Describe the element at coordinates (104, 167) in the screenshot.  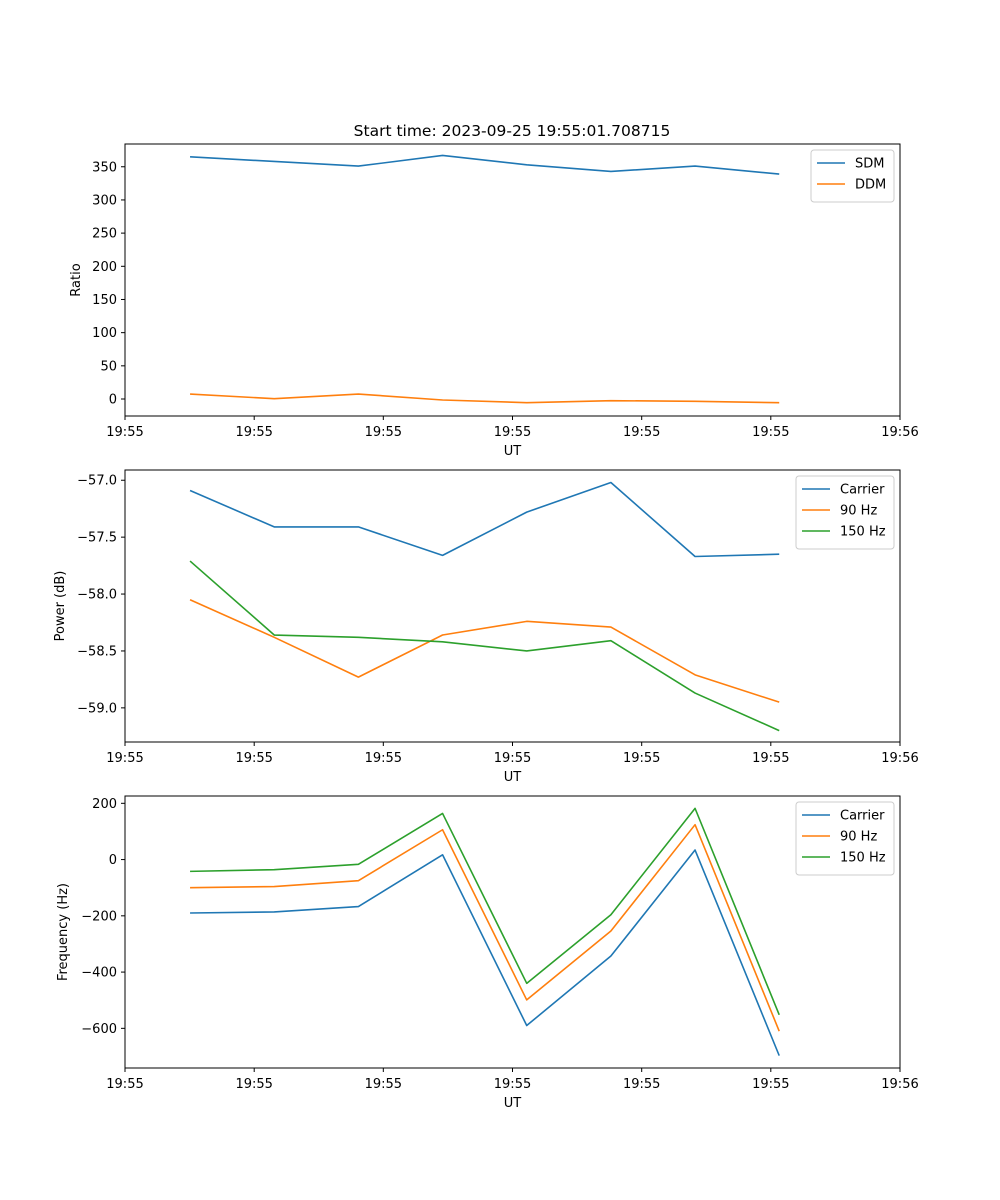
I see `y-tick-label: 350` at that location.